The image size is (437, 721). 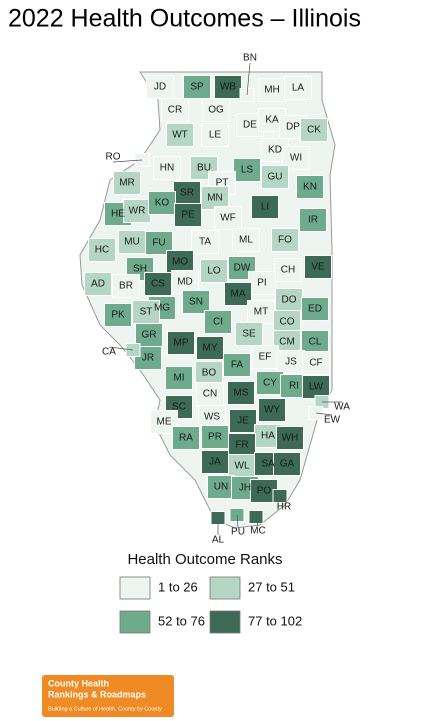 I want to click on county-label: LO, so click(x=214, y=271).